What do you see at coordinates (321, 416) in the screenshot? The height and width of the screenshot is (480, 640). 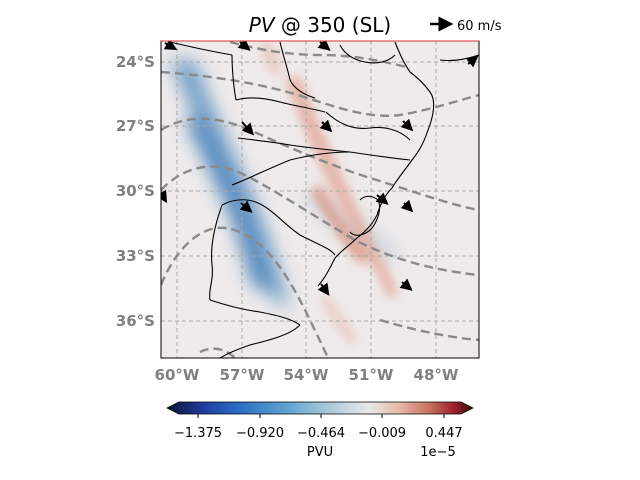 I see `colorbar-ticks` at bounding box center [321, 416].